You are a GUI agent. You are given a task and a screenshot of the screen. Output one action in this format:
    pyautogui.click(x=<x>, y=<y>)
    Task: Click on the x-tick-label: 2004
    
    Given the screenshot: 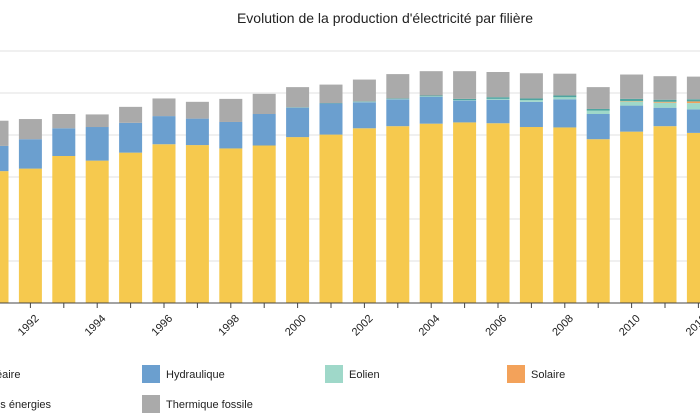 What is the action you would take?
    pyautogui.click(x=430, y=326)
    